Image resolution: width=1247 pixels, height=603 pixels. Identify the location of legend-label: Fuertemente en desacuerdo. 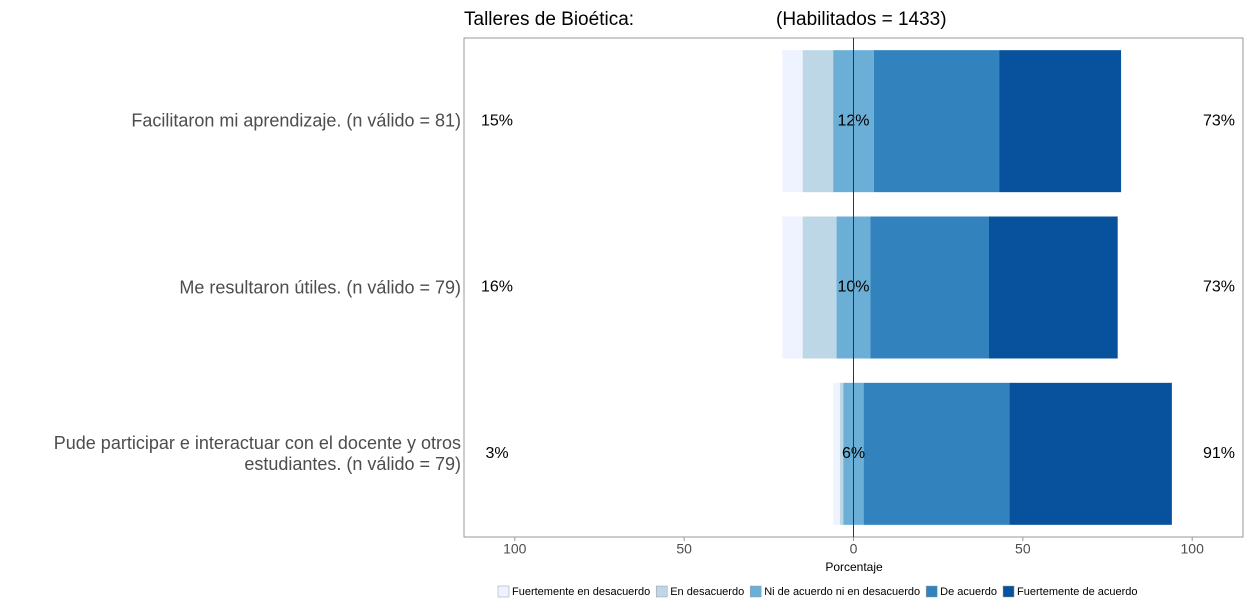
(581, 592).